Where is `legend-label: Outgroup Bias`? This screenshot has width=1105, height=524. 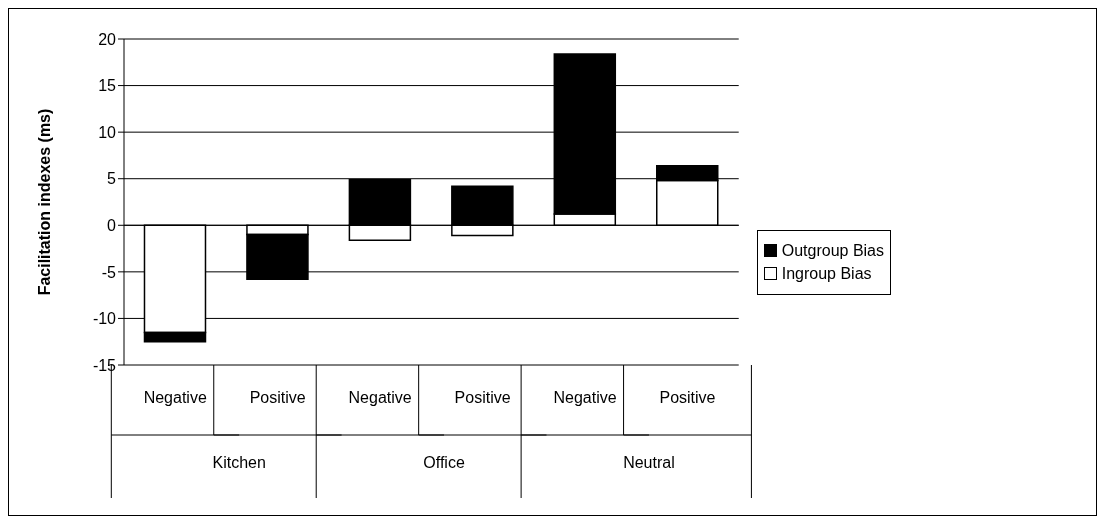 legend-label: Outgroup Bias is located at coordinates (832, 250).